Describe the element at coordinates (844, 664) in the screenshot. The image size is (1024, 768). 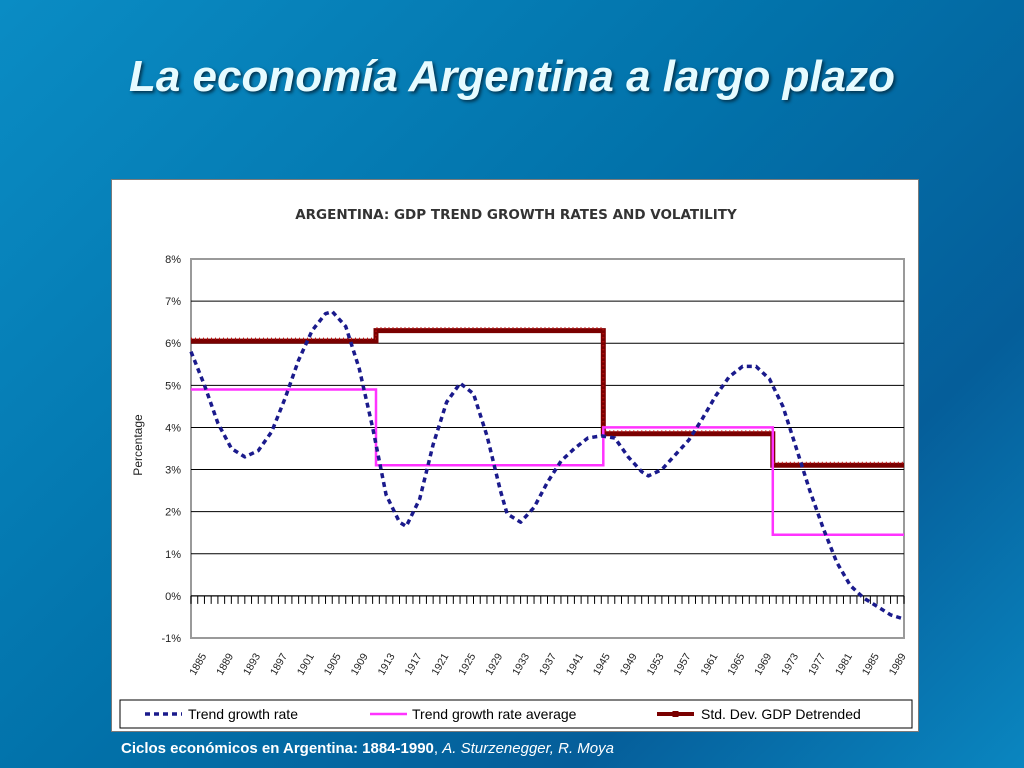
I see `x-tick-label: 1981` at that location.